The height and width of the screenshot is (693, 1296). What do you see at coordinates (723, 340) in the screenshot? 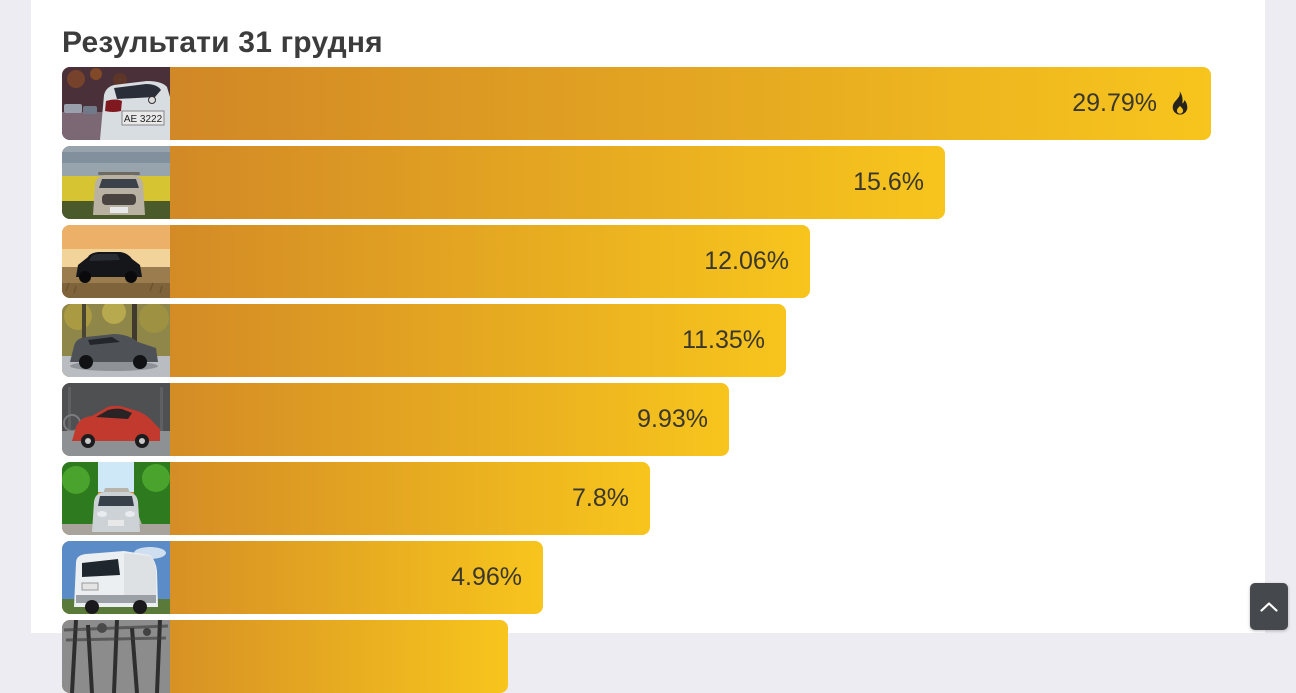
I see `percentage-label: 11.35%` at bounding box center [723, 340].